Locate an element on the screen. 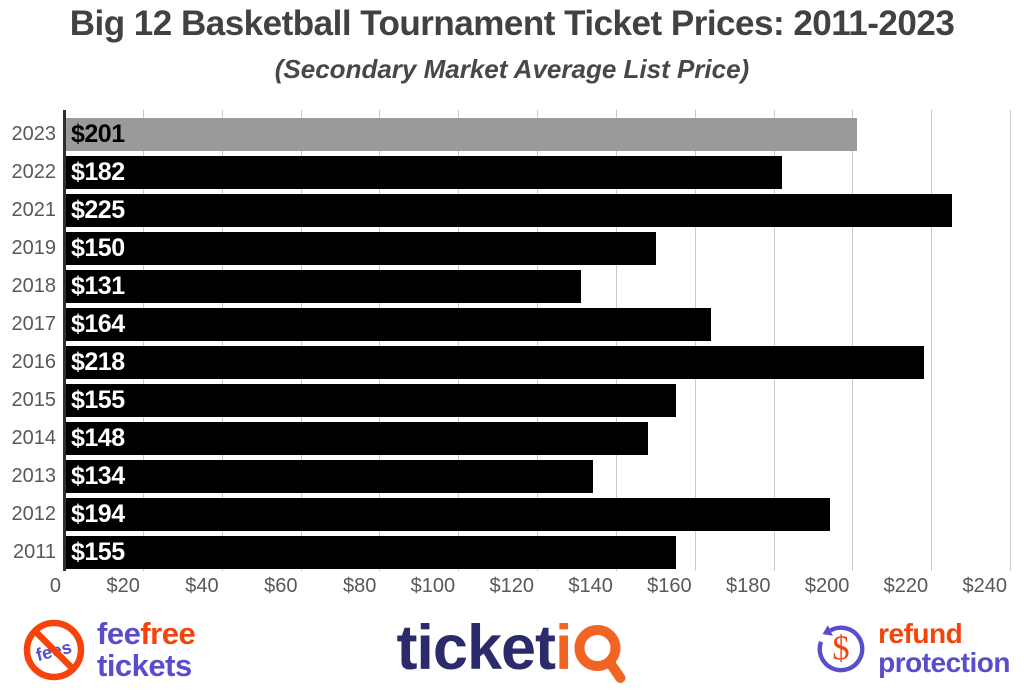  bar-2015: $155 is located at coordinates (371, 400).